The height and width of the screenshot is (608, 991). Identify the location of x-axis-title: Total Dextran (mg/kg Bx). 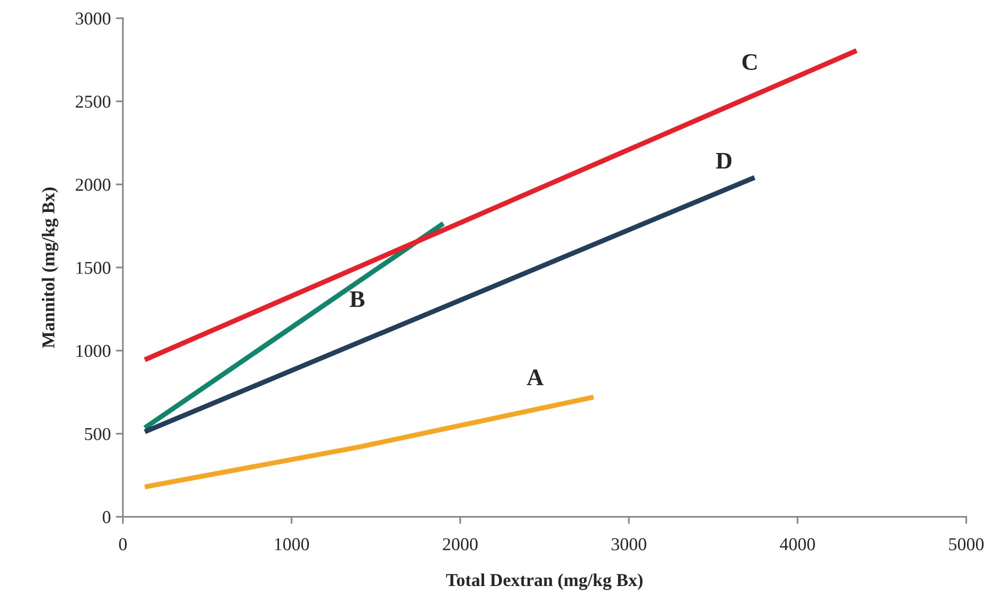
(544, 581).